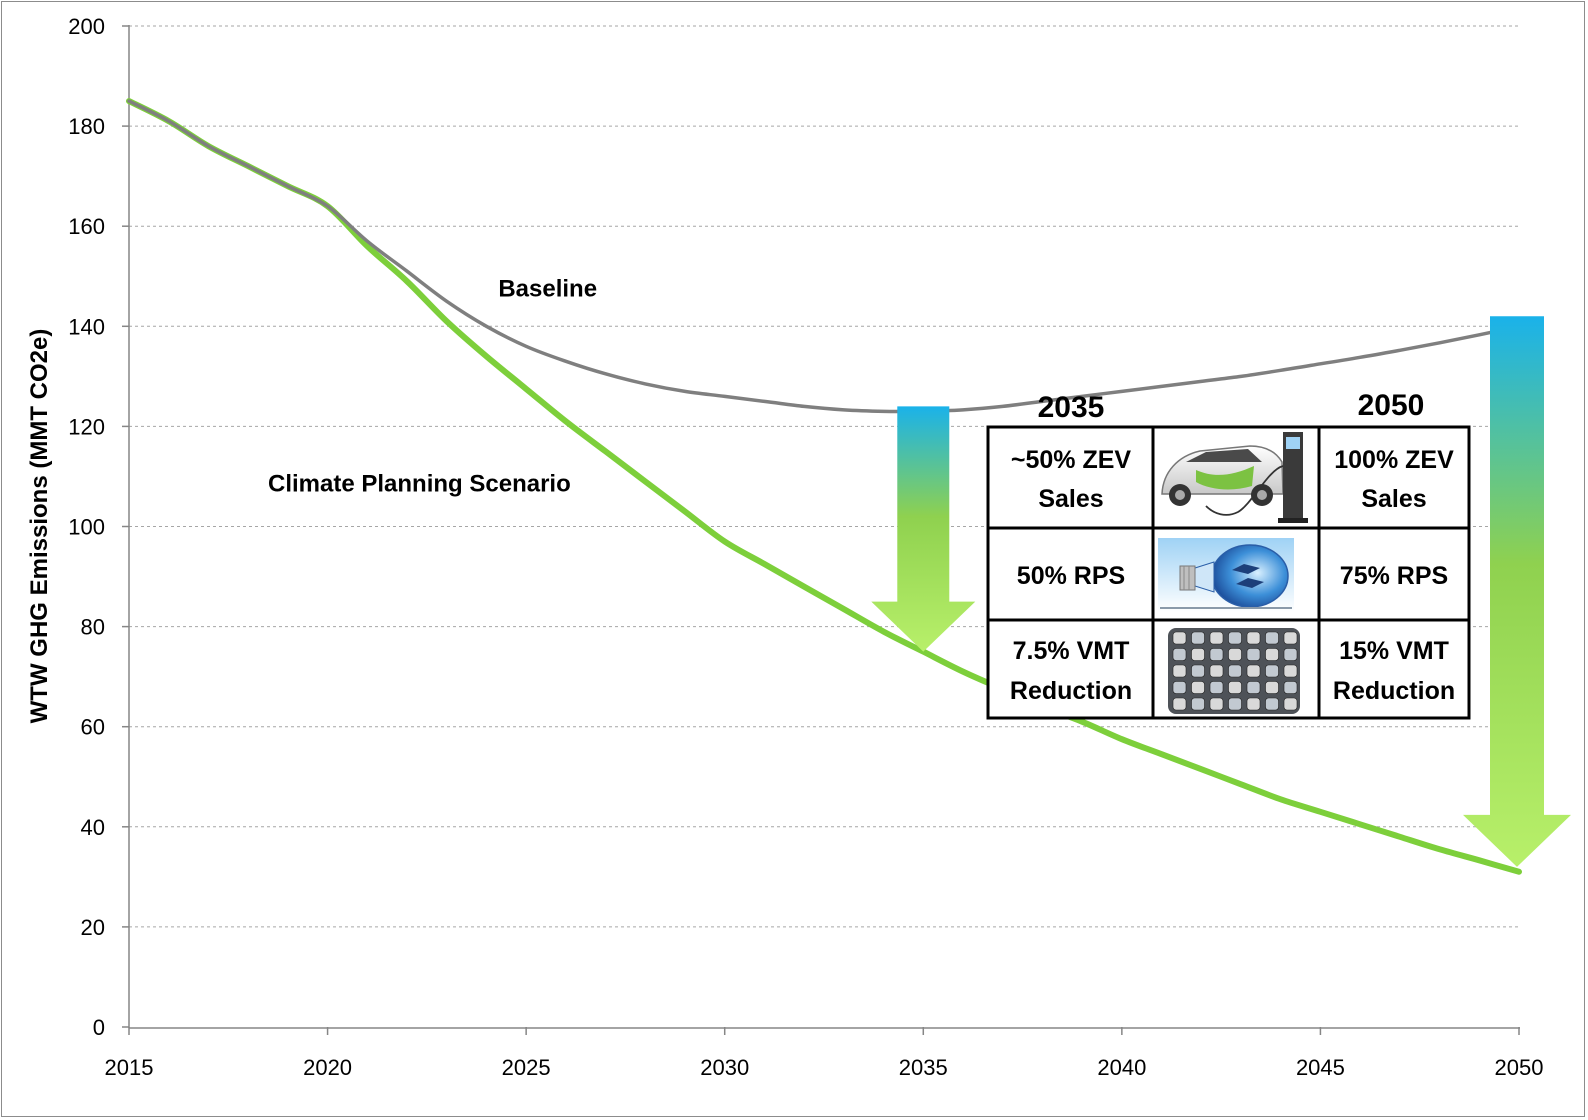 The width and height of the screenshot is (1588, 1120). Describe the element at coordinates (923, 529) in the screenshot. I see `reduction-arrow-2035` at that location.